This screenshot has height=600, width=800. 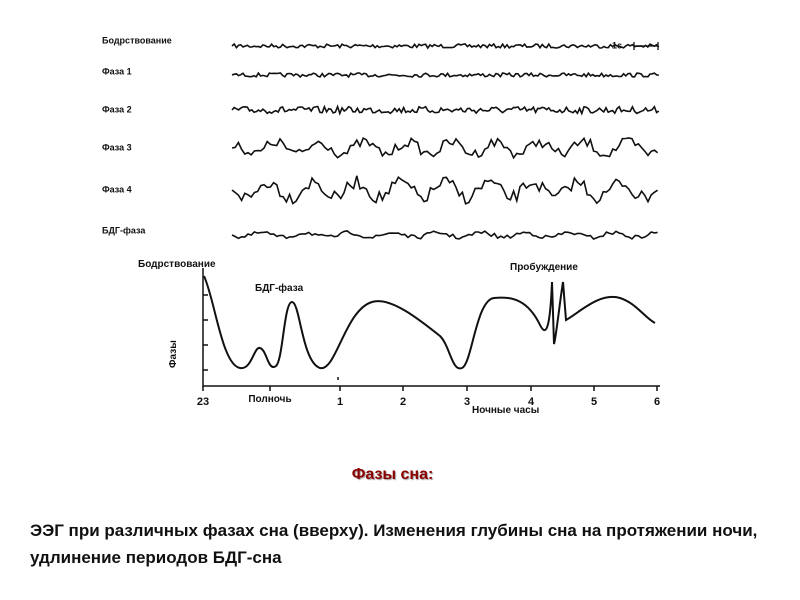 I want to click on hypnogram-label: Бодрствование, so click(x=177, y=264).